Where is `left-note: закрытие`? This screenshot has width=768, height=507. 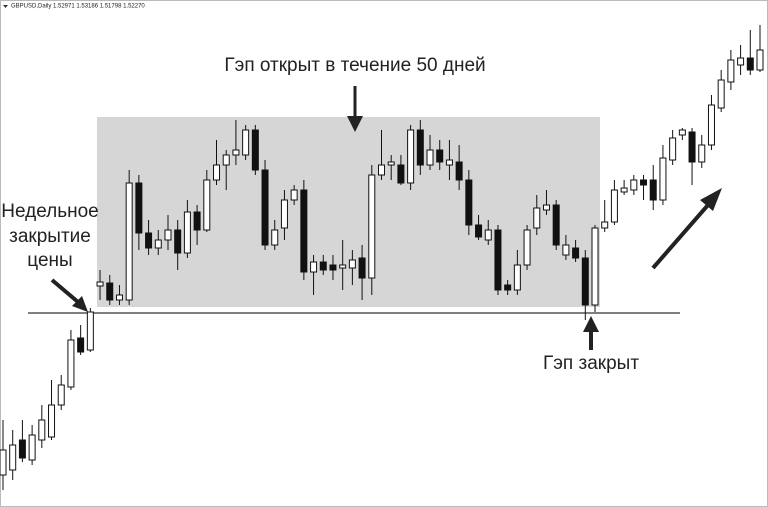 left-note: закрытие is located at coordinates (50, 236).